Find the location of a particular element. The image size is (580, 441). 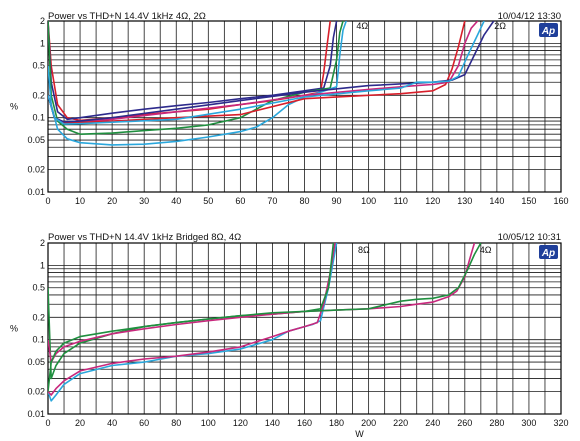

x-tick-label: 130 is located at coordinates (464, 201).